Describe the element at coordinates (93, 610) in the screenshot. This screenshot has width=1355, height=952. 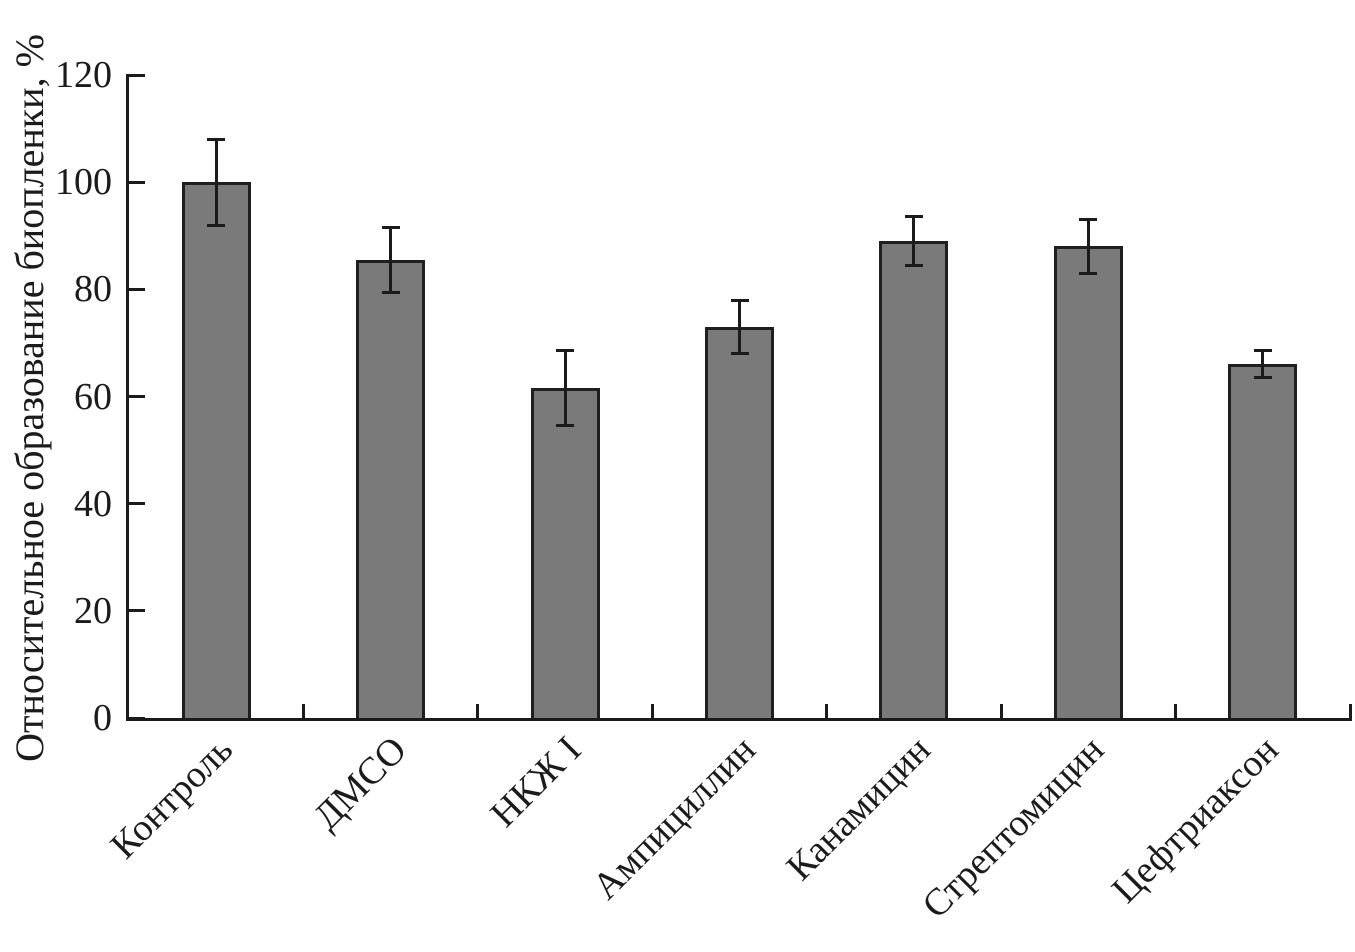
I see `y-tick-label: 20` at that location.